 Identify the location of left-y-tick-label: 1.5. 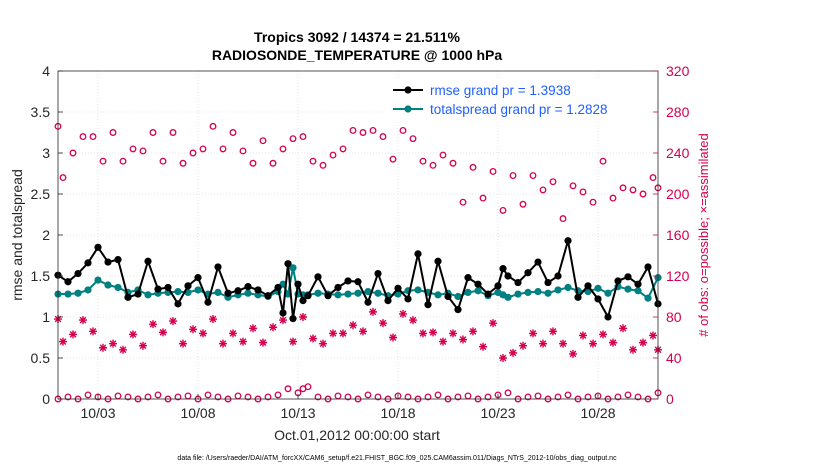
(41, 276).